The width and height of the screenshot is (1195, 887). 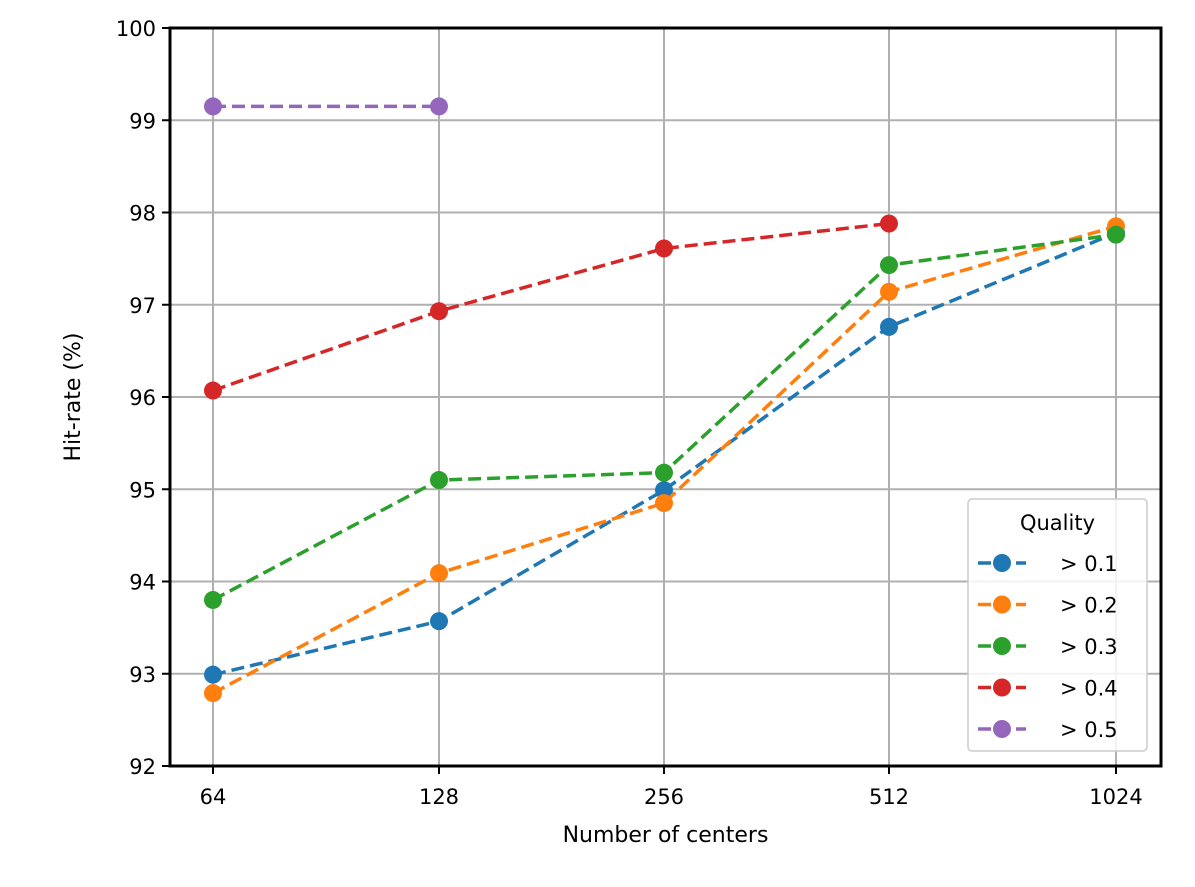 I want to click on series-line, so click(x=551, y=307).